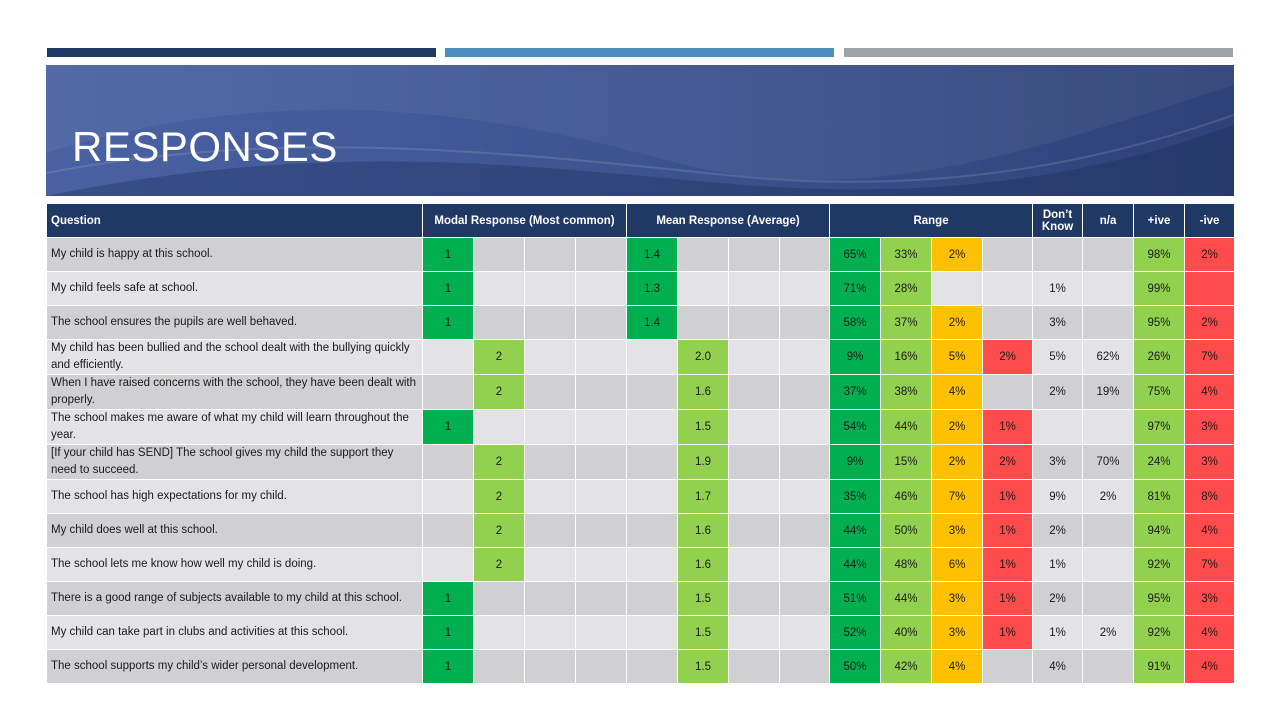 The width and height of the screenshot is (1280, 720). I want to click on range-cell-2: 48%, so click(906, 564).